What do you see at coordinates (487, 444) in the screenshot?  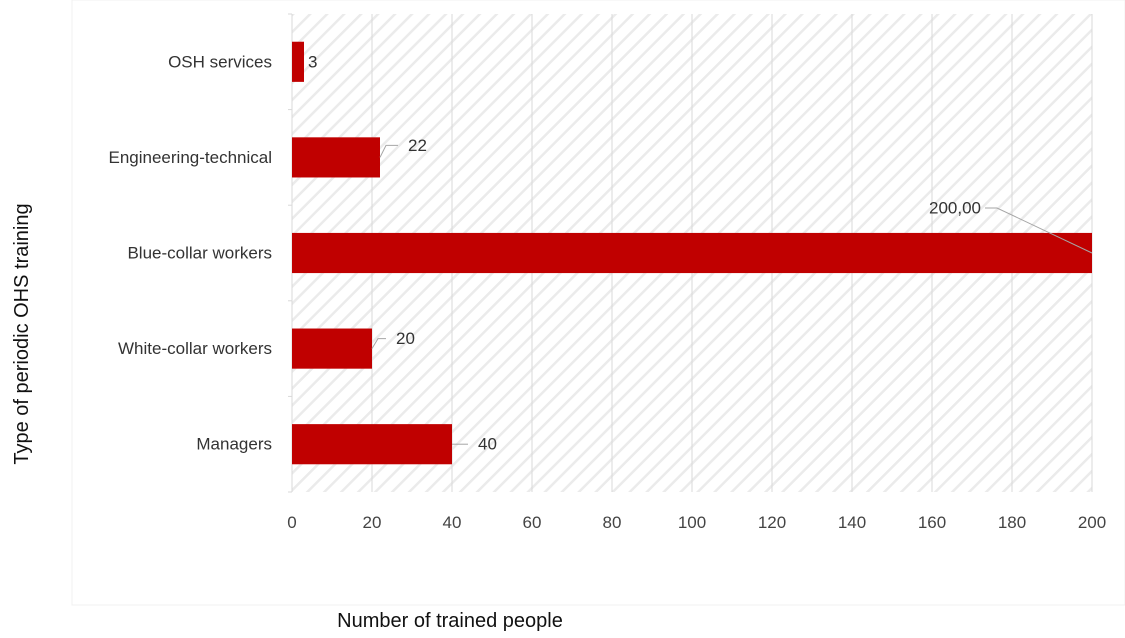 I see `data-label-4: 40` at bounding box center [487, 444].